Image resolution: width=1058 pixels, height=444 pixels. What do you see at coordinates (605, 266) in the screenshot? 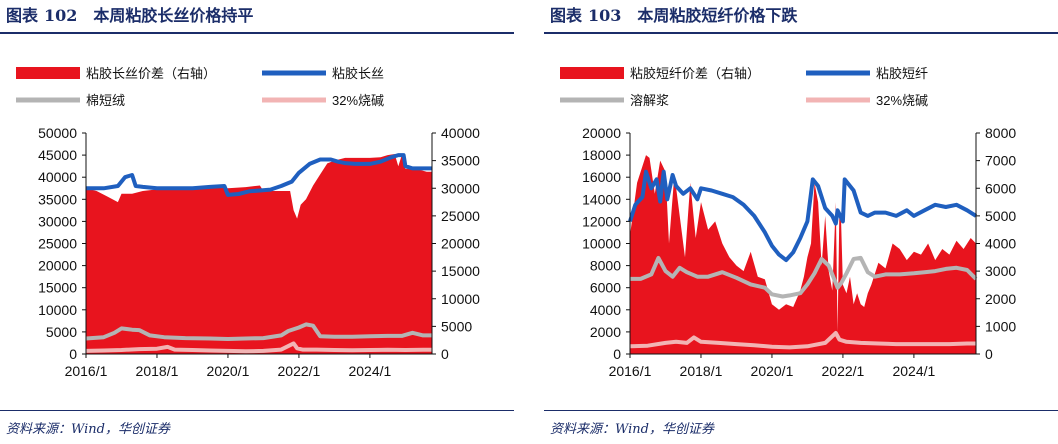
I see `y-tick-label-left: 8000` at bounding box center [605, 266].